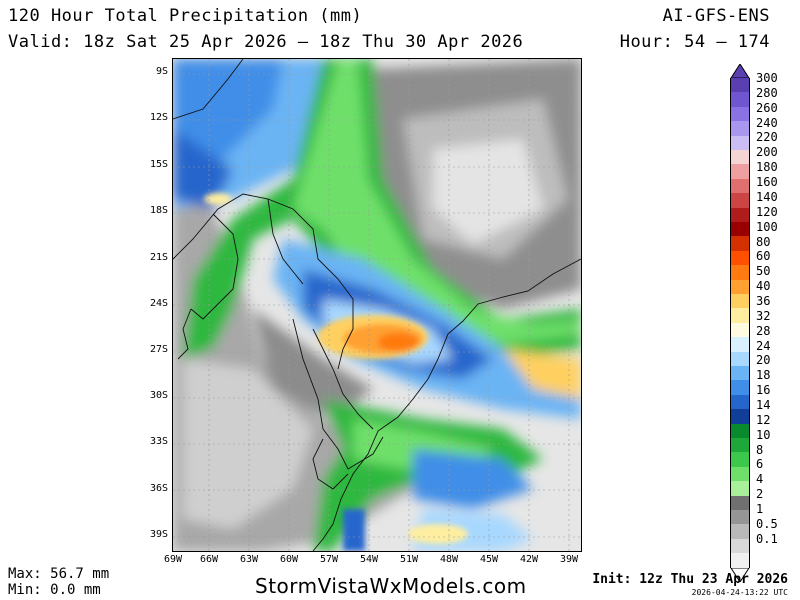 This screenshot has width=800, height=600. Describe the element at coordinates (329, 559) in the screenshot. I see `lon-label: 57W` at that location.